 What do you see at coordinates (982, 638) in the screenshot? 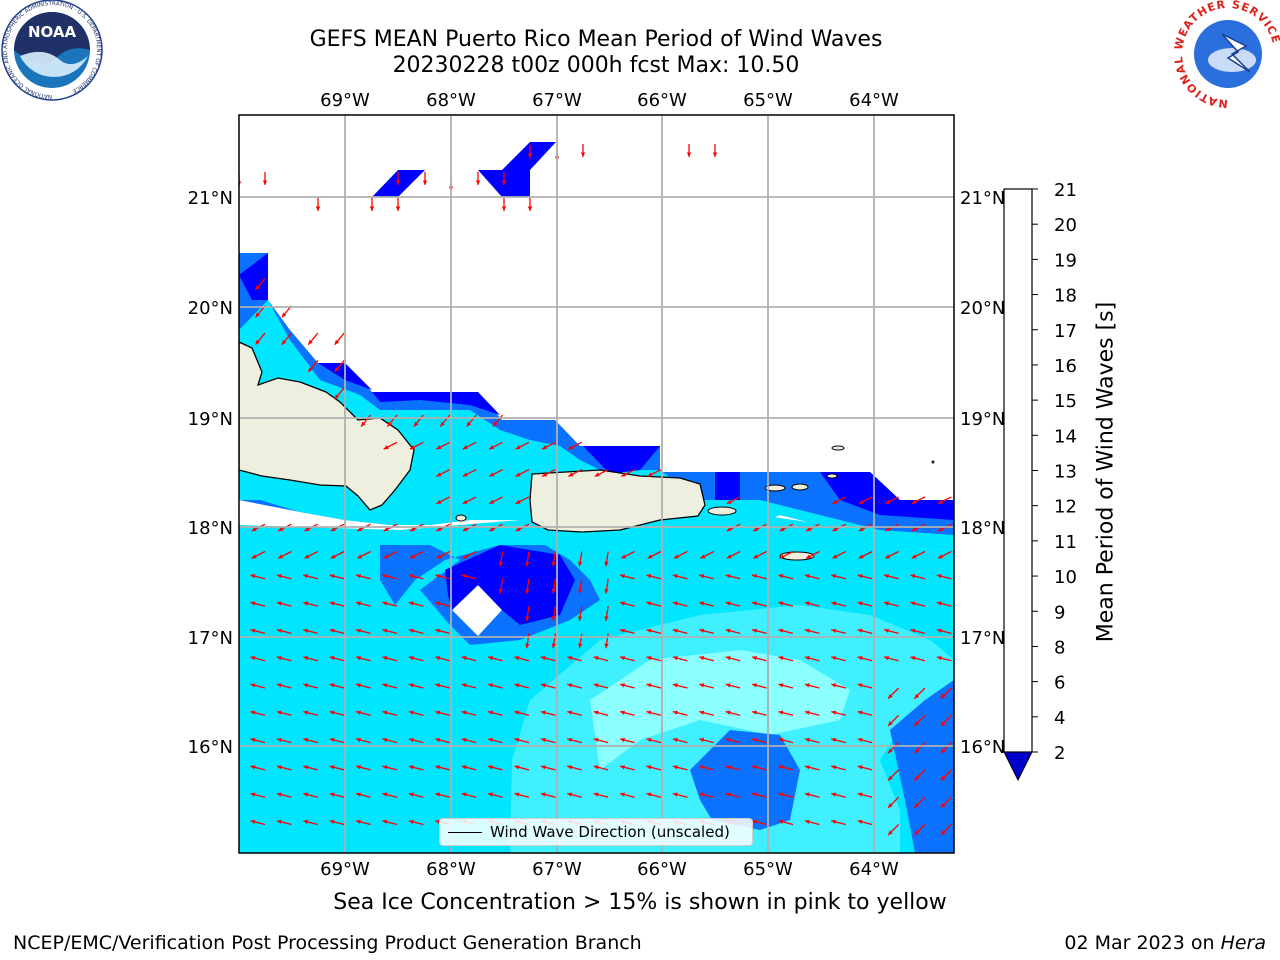
I see `lat-label-right: 17°N` at bounding box center [982, 638].